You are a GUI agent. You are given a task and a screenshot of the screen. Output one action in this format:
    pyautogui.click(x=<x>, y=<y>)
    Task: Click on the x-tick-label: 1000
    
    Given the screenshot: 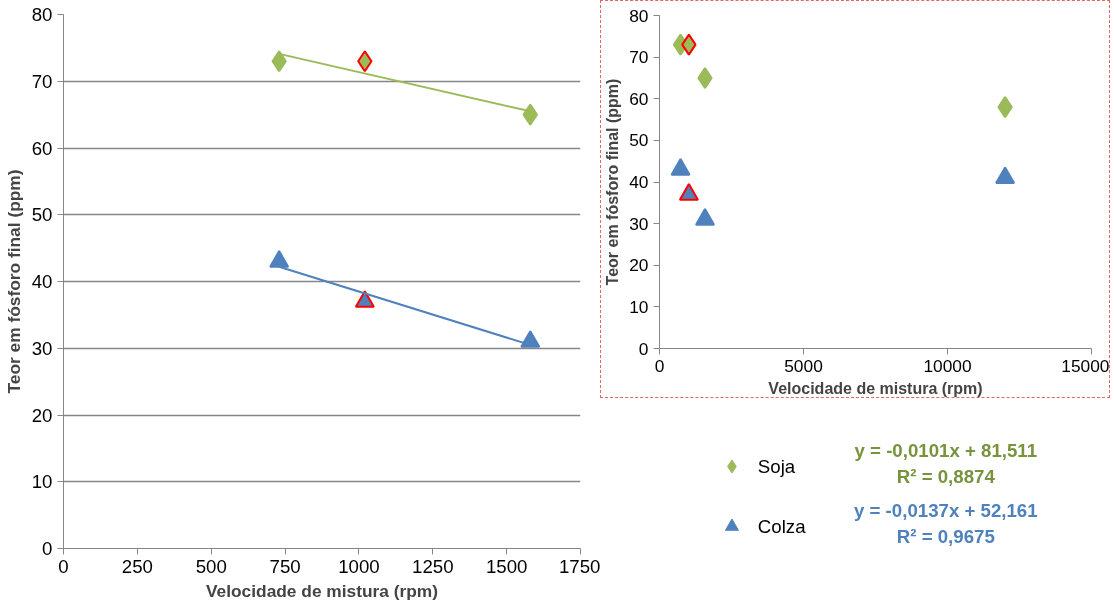 What is the action you would take?
    pyautogui.click(x=359, y=566)
    